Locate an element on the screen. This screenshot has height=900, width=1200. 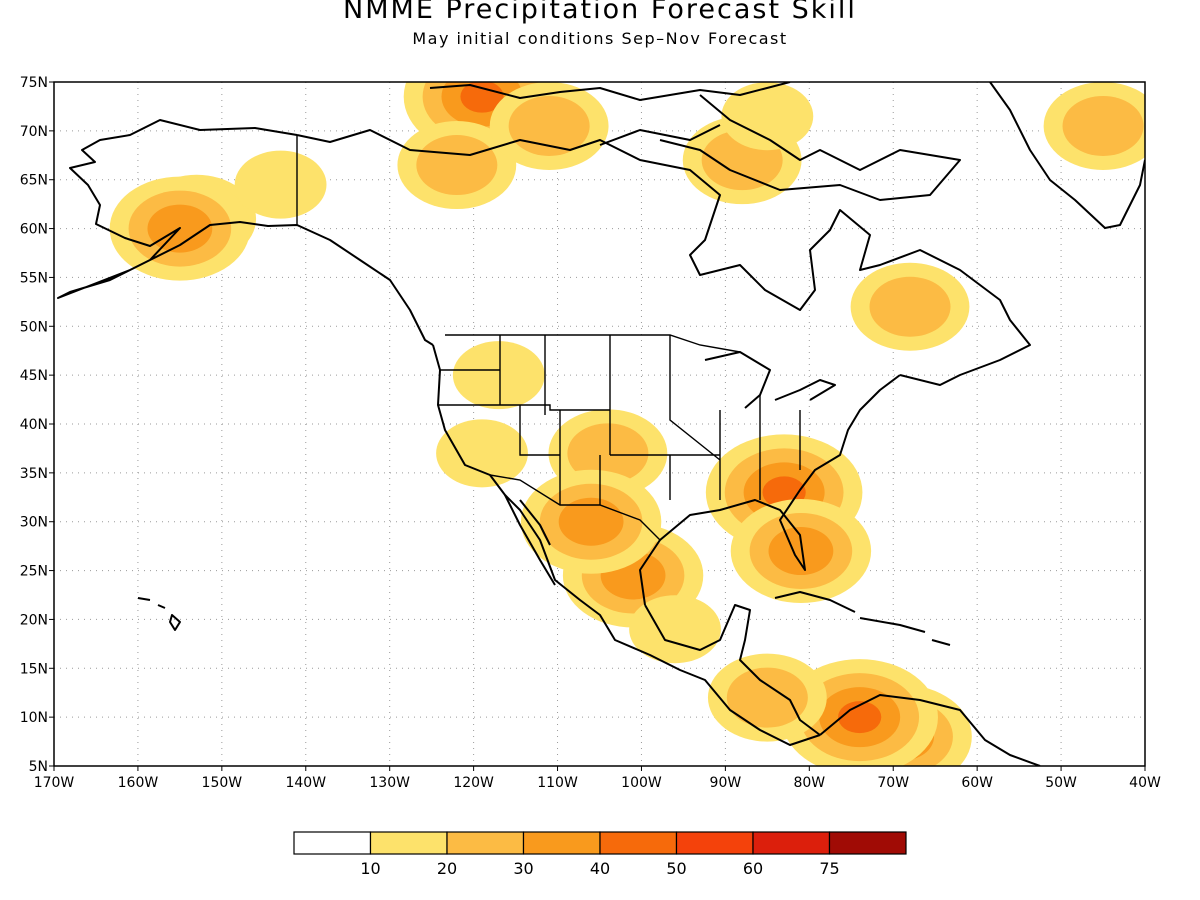
border-us-canada is located at coordinates (593, 343).